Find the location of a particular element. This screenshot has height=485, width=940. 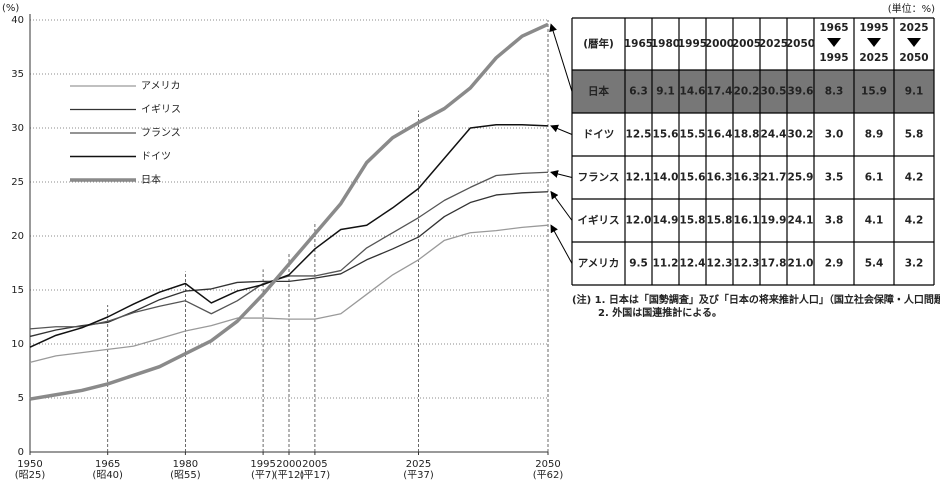

table-cell: 16.1 is located at coordinates (747, 221).